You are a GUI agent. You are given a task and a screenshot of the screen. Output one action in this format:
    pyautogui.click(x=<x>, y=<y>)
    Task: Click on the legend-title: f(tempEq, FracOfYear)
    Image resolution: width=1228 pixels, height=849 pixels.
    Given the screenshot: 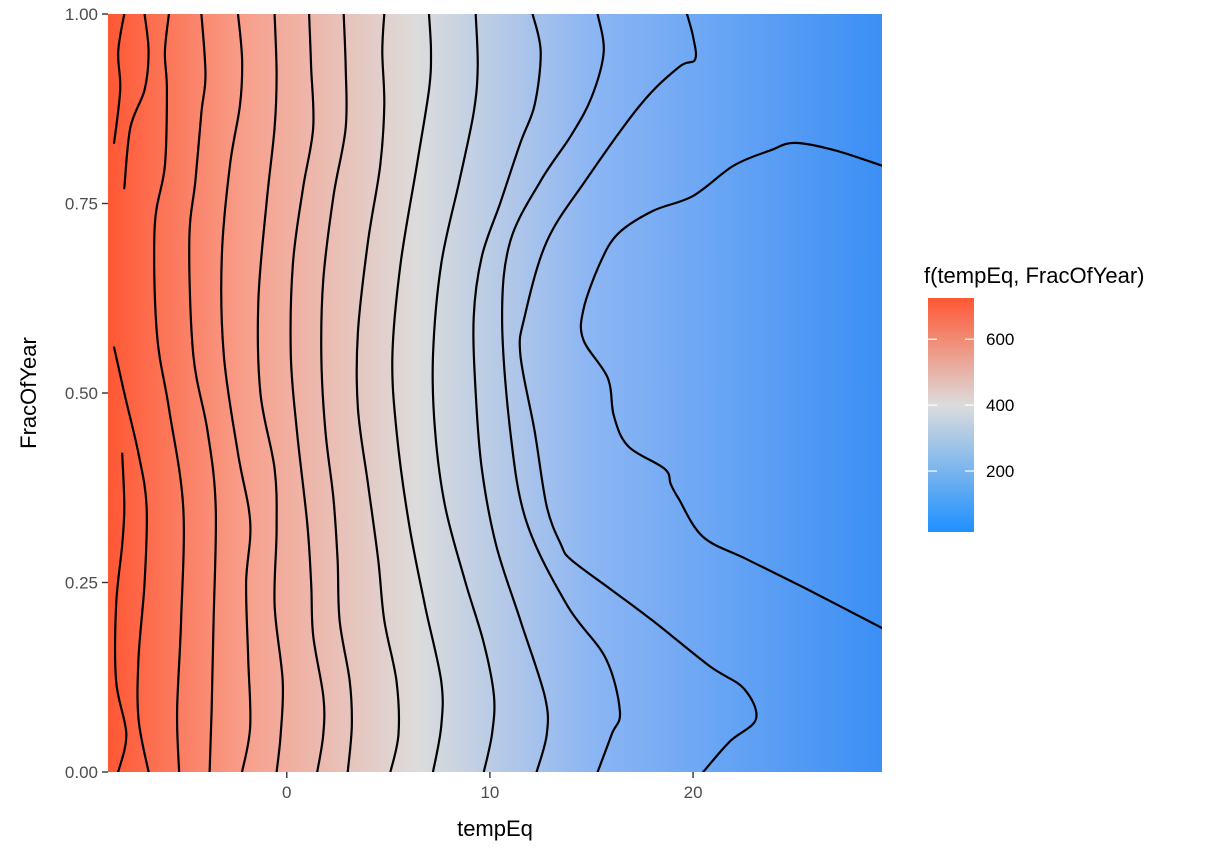 What is the action you would take?
    pyautogui.click(x=1034, y=275)
    